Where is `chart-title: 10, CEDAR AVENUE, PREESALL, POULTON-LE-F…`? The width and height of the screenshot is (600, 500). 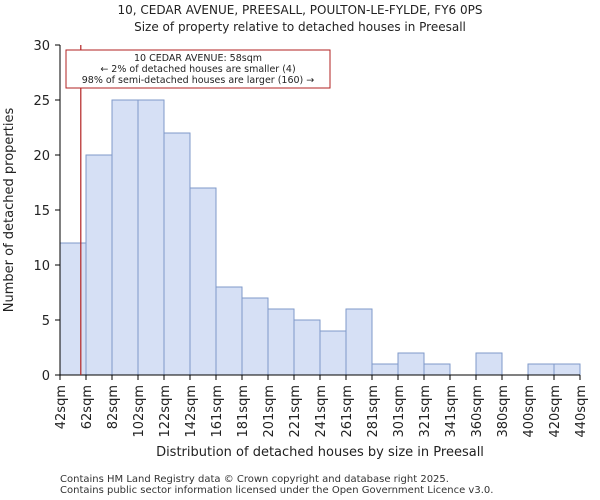
chart-title: 10, CEDAR AVENUE, PREESALL, POULTON-LE-F… is located at coordinates (300, 10).